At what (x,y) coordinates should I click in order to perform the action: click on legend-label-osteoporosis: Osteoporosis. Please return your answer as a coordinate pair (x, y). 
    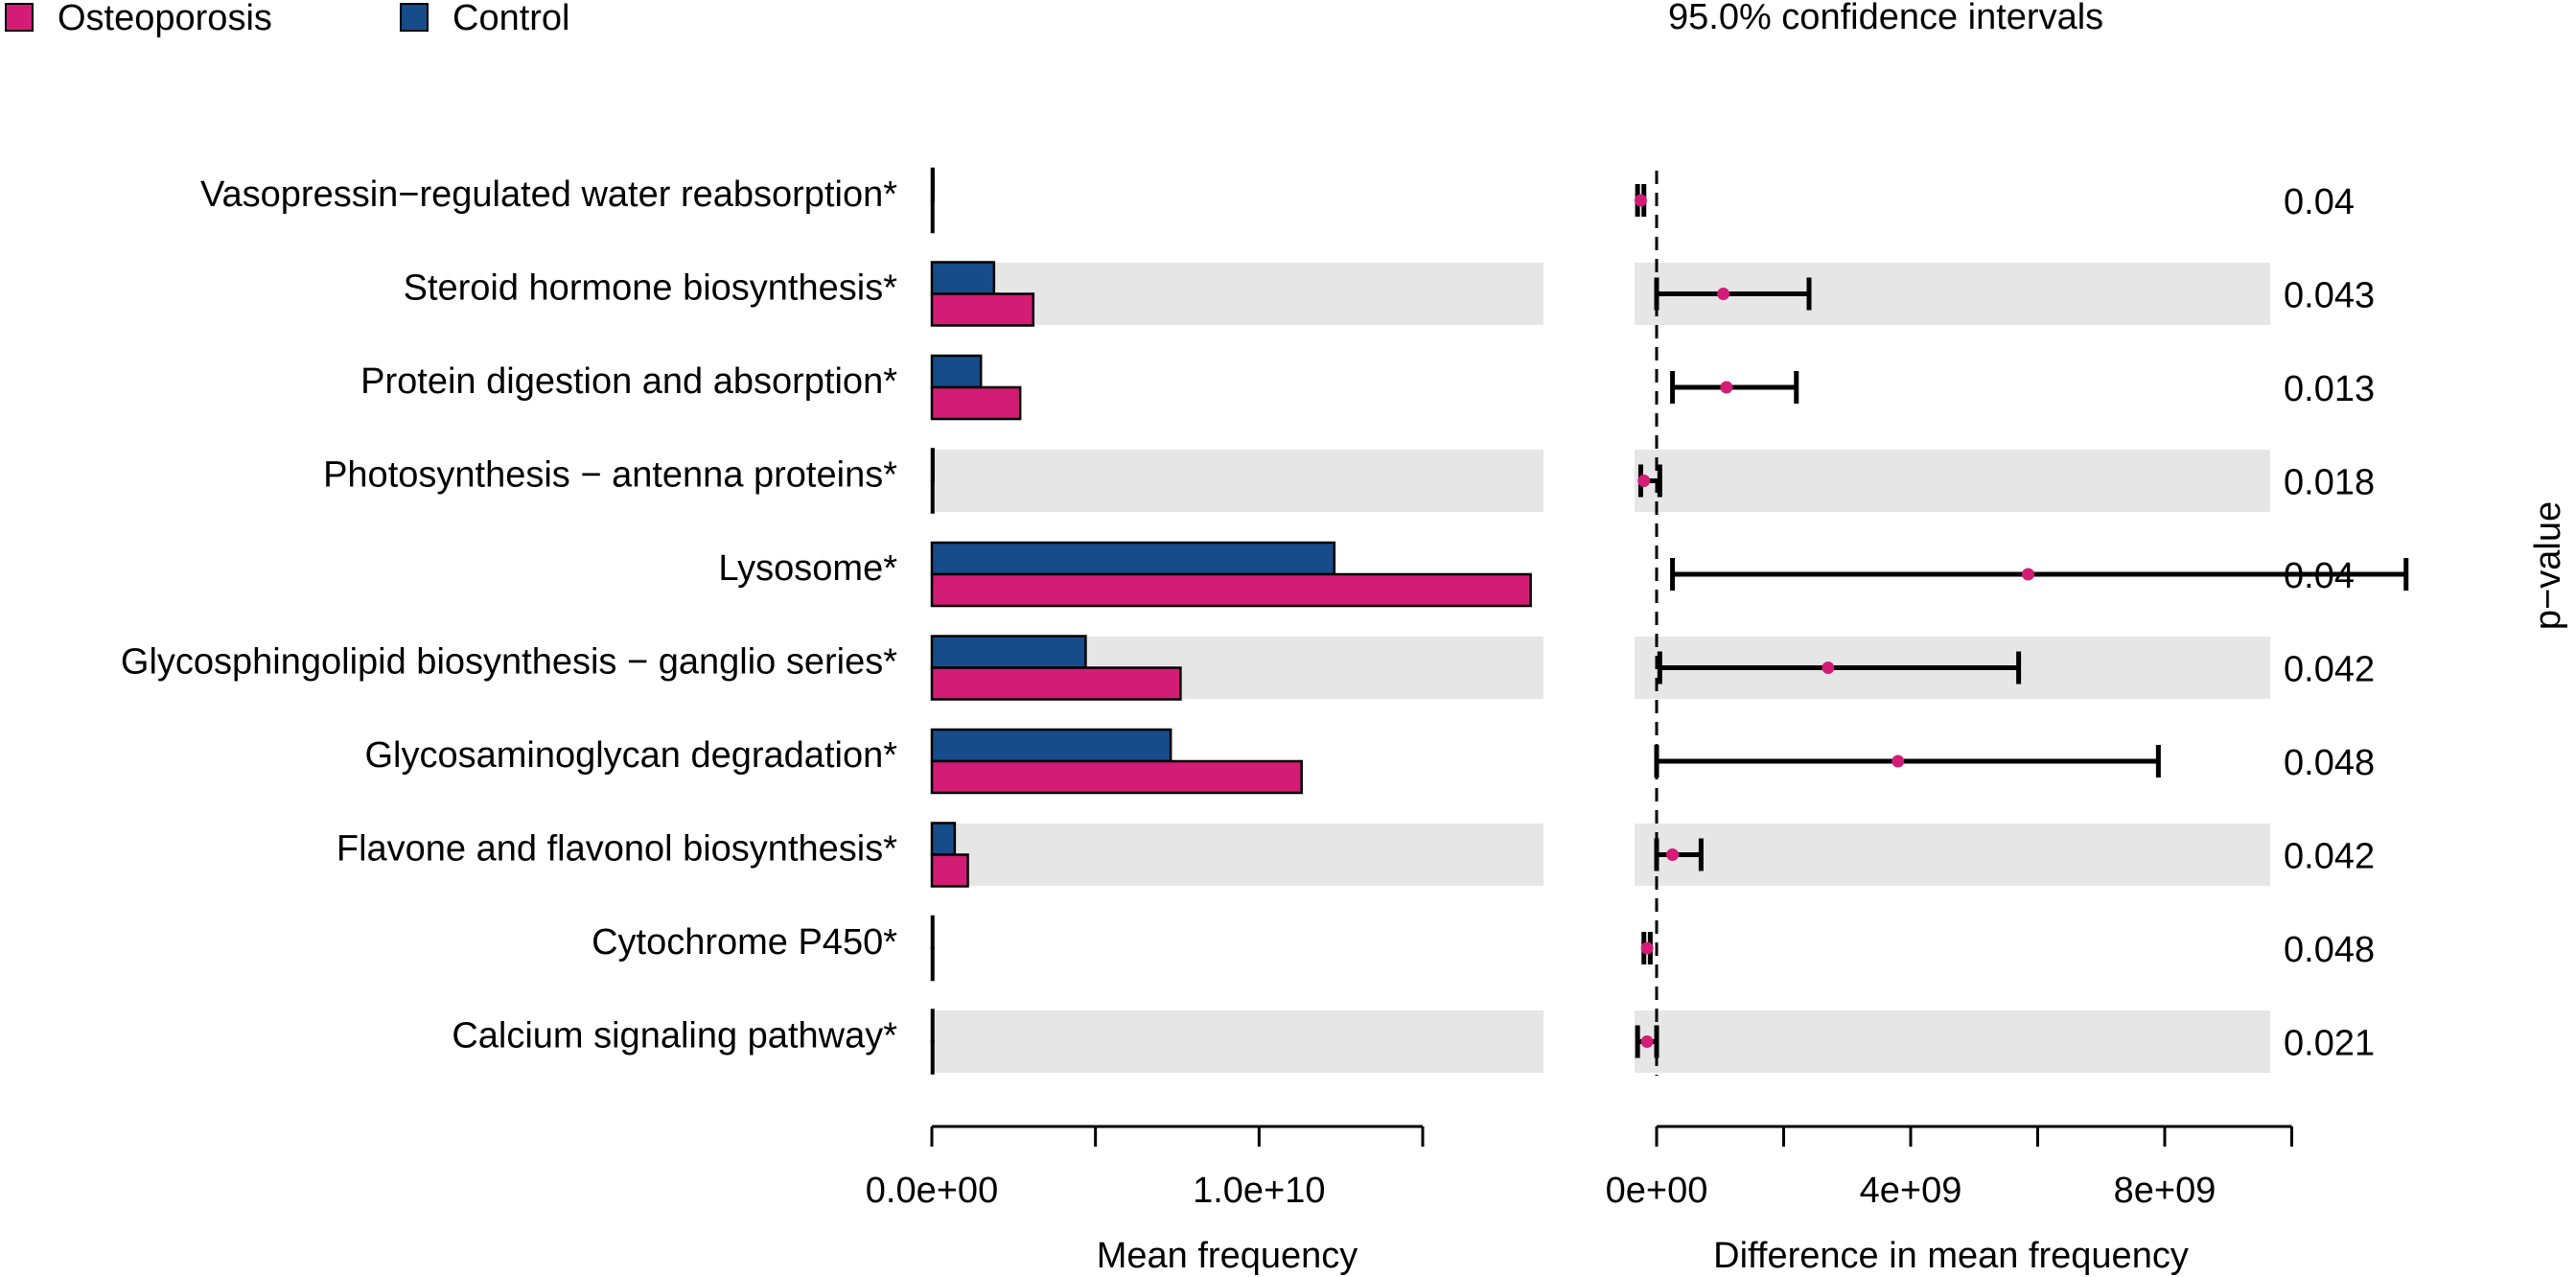
    Looking at the image, I should click on (165, 19).